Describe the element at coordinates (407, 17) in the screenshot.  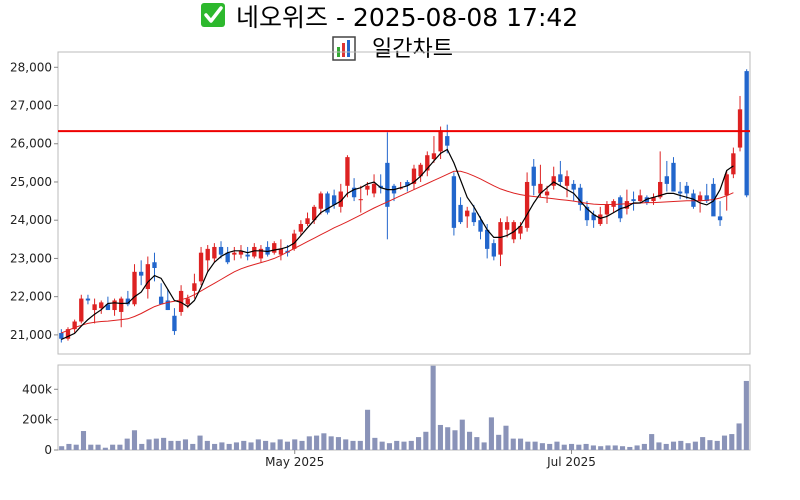
I see `title-text: 네오위즈 - 2025-08-08 17:42` at that location.